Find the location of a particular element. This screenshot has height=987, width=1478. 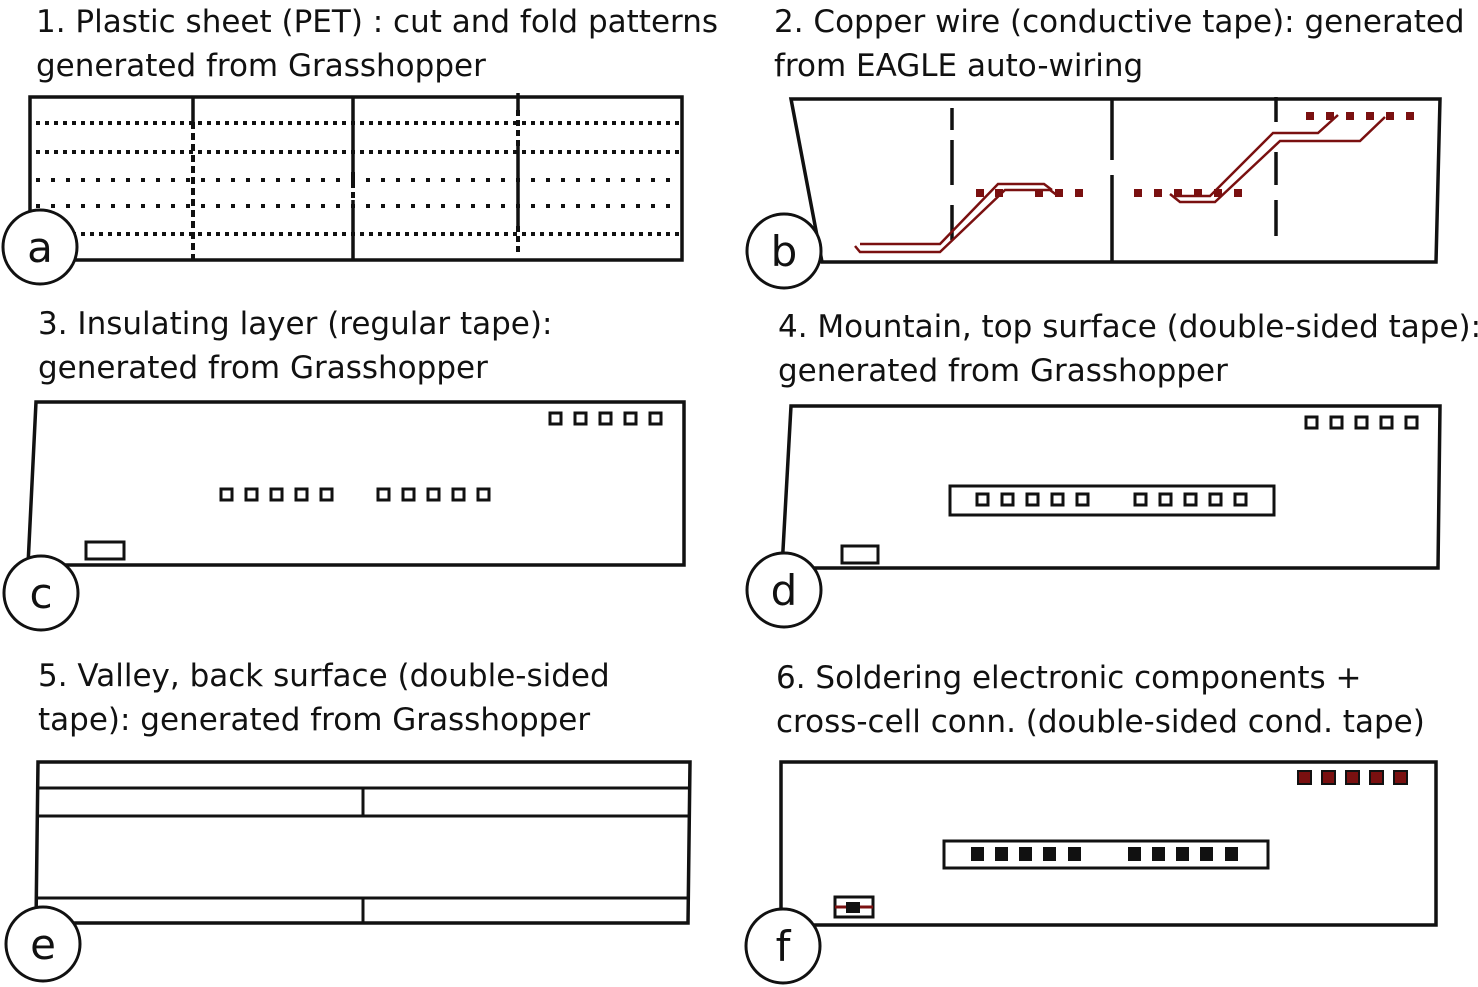

valley-sheet-outline is located at coordinates (363, 842).